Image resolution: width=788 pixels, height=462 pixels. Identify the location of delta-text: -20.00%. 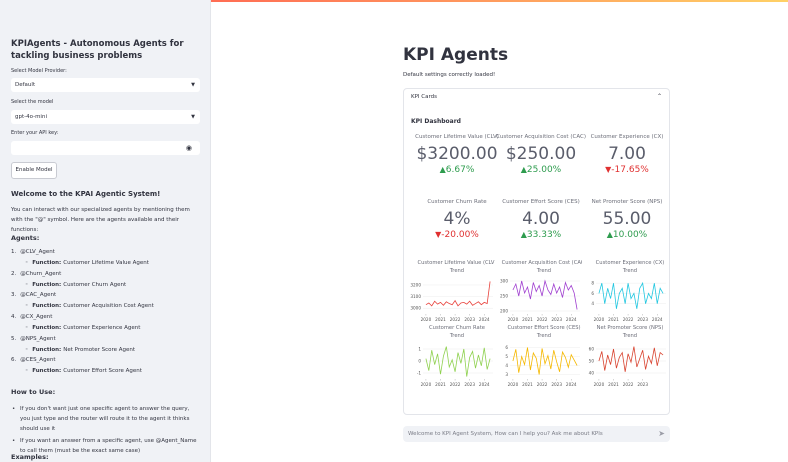
(460, 235).